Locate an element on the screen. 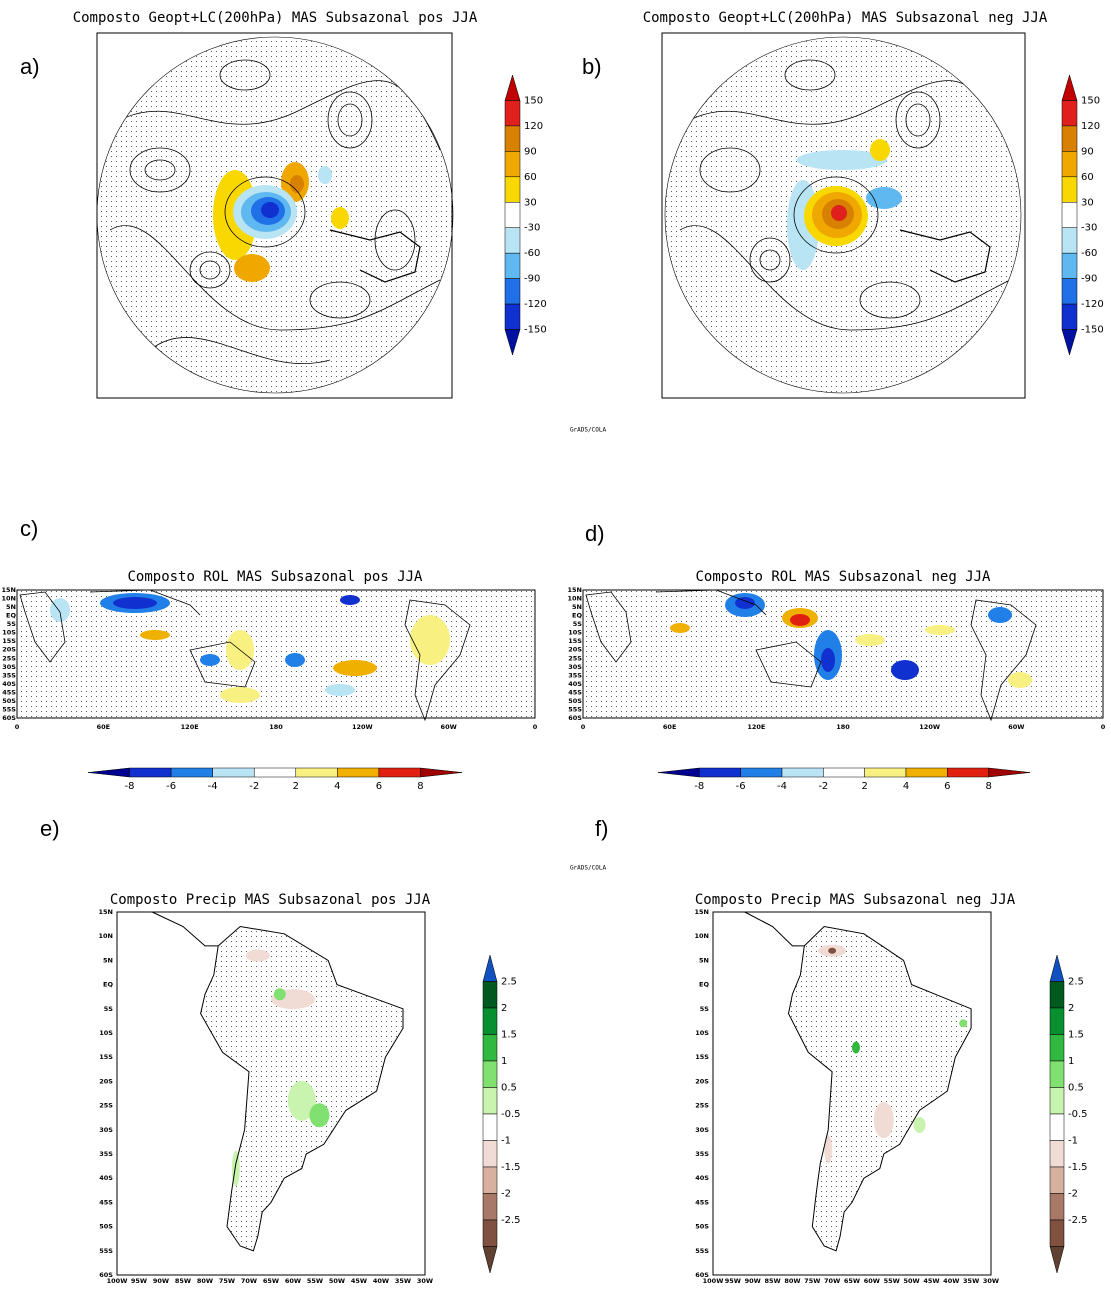  lon-label: 45W is located at coordinates (931, 1281).